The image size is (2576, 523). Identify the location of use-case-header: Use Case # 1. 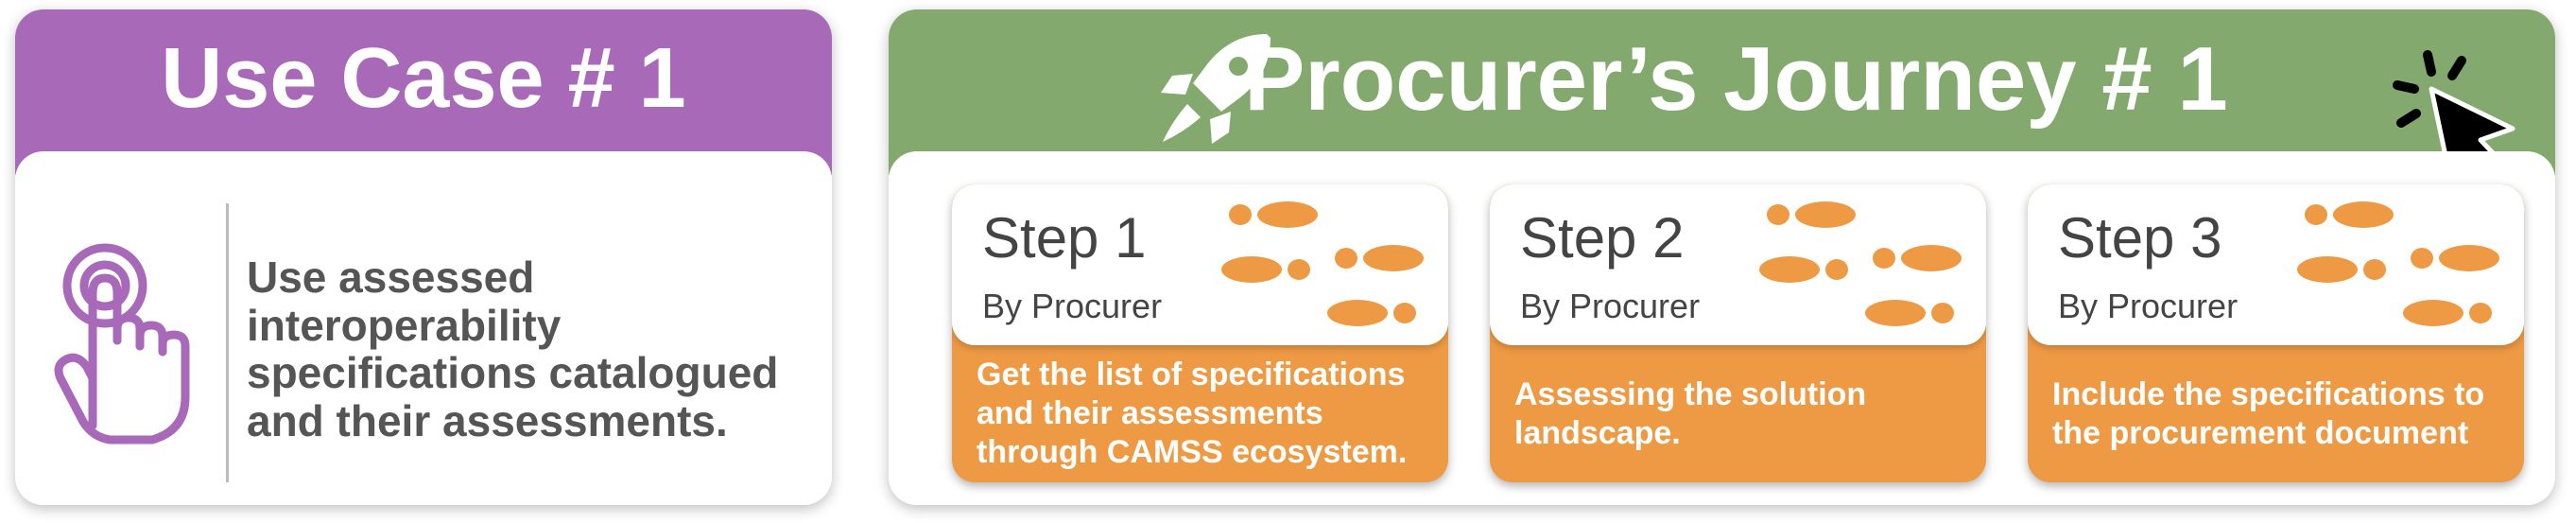
(423, 92).